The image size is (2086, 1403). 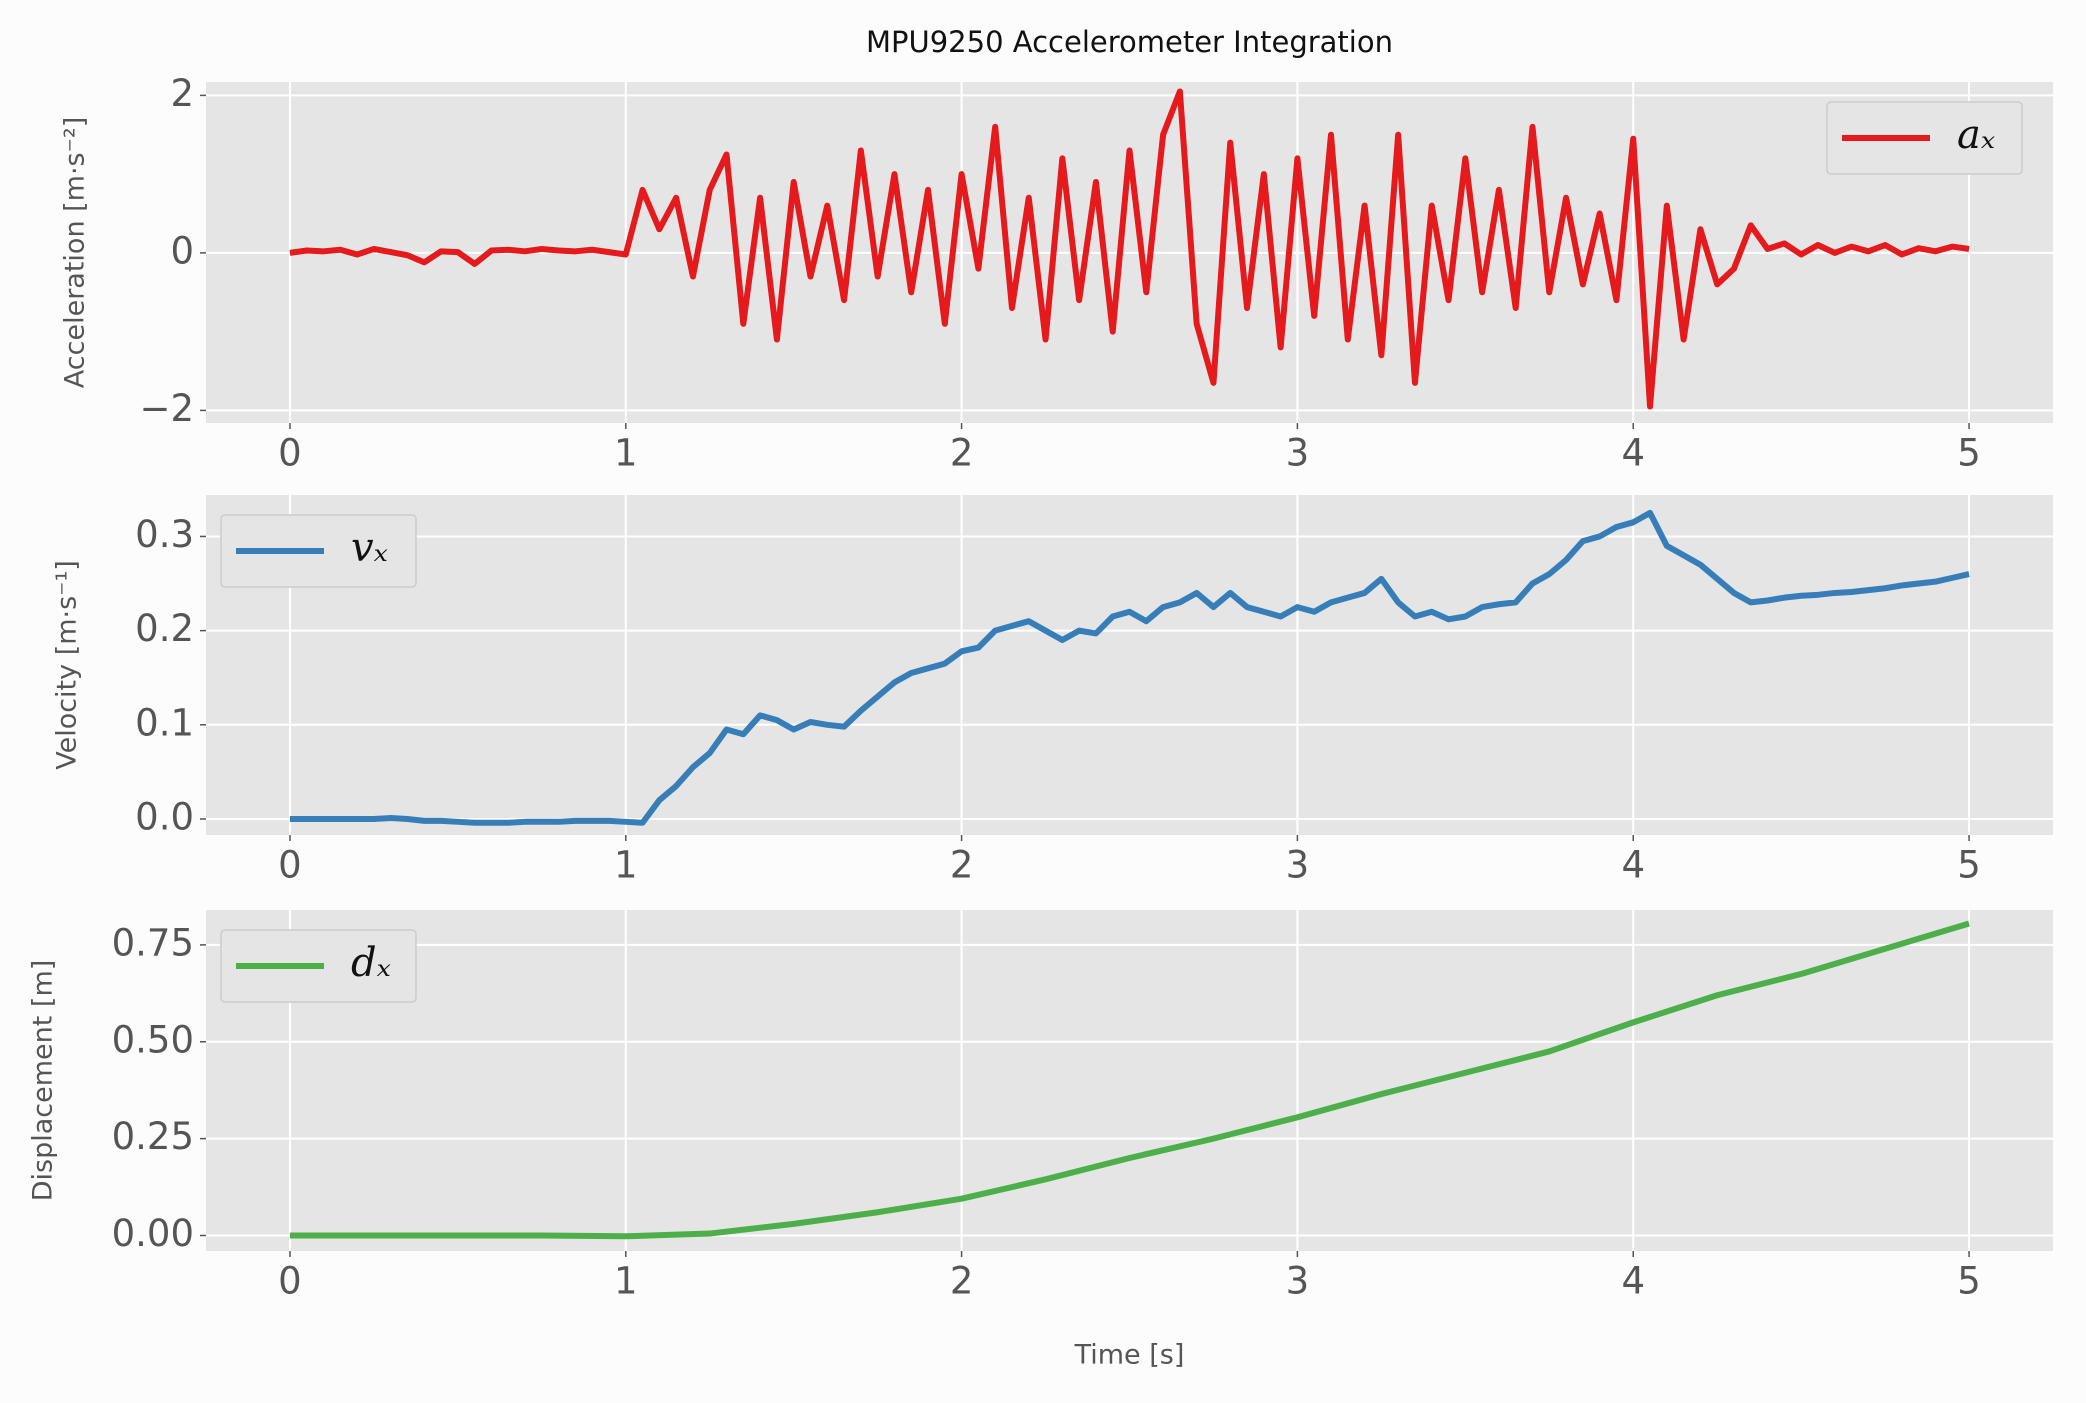 What do you see at coordinates (166, 408) in the screenshot?
I see `y-tick-label: −2` at bounding box center [166, 408].